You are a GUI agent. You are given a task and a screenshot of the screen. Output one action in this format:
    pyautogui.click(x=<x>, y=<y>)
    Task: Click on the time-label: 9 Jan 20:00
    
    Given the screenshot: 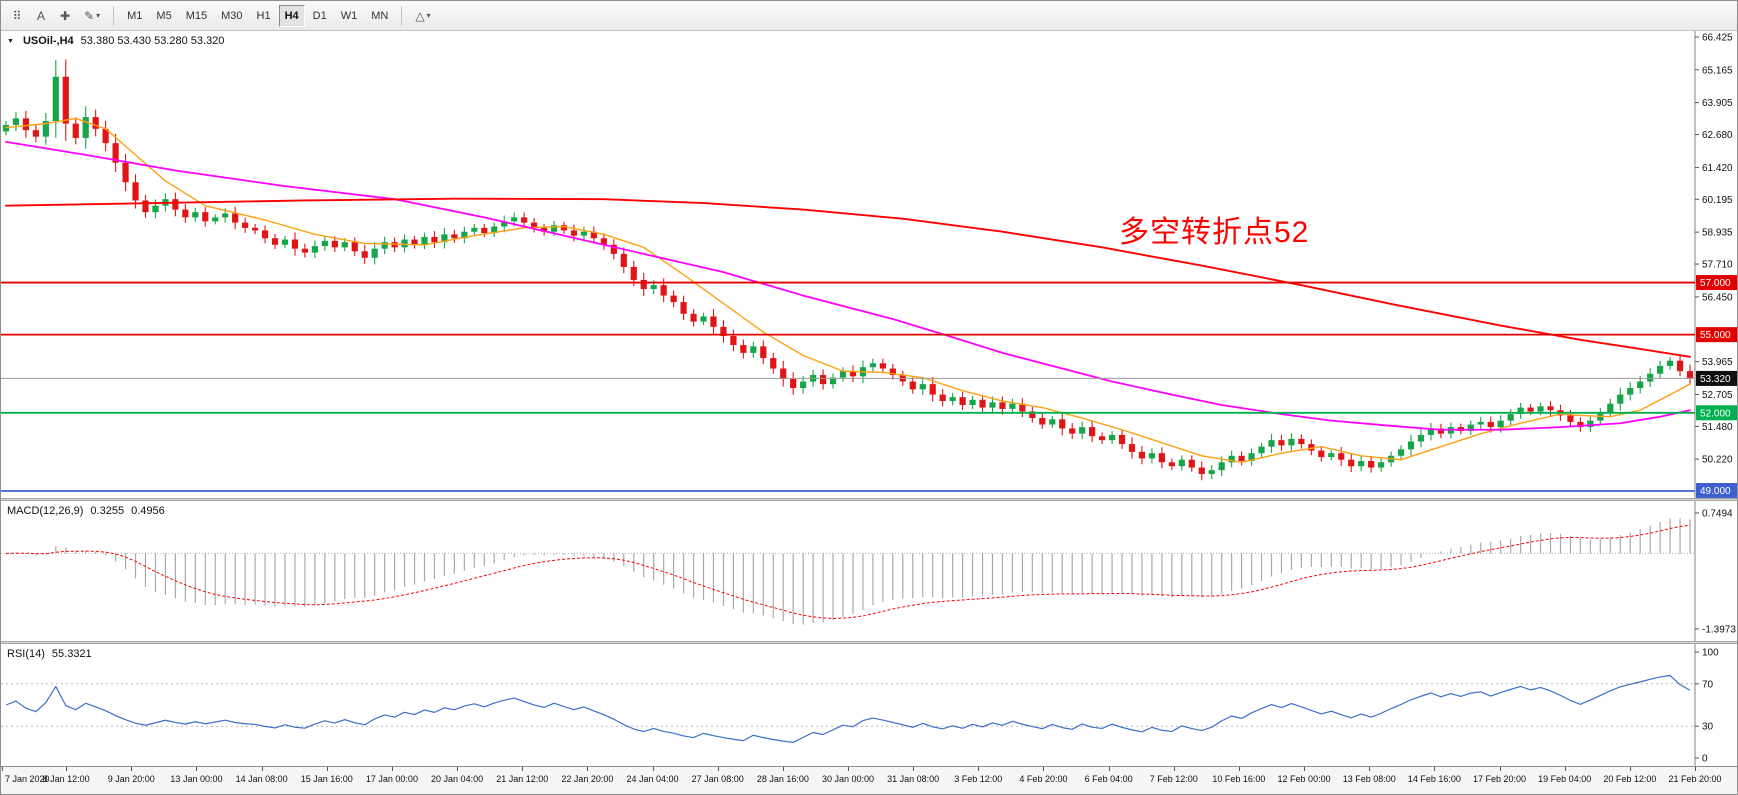 What is the action you would take?
    pyautogui.click(x=131, y=779)
    